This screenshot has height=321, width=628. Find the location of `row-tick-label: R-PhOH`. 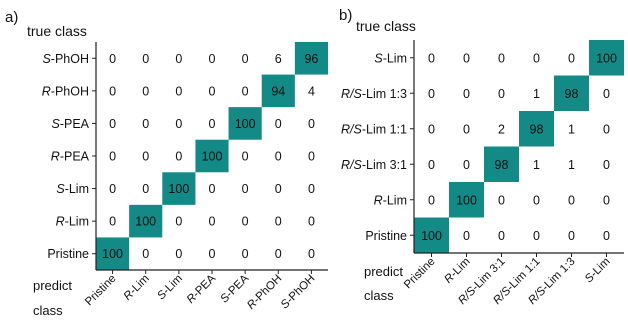

row-tick-label: R-PhOH is located at coordinates (65, 91).